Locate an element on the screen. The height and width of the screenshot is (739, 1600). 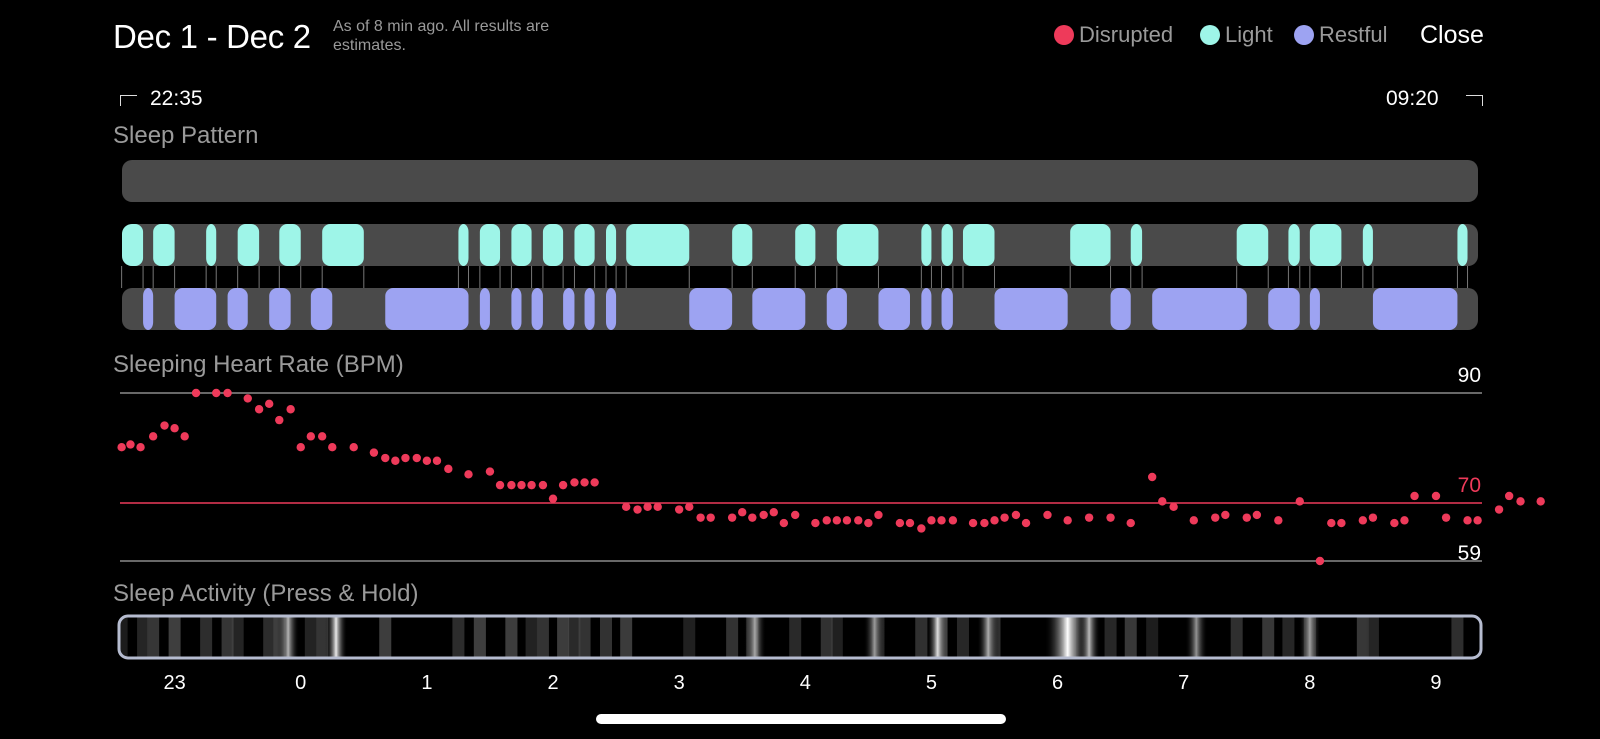
legend-light: Light is located at coordinates (1236, 35).